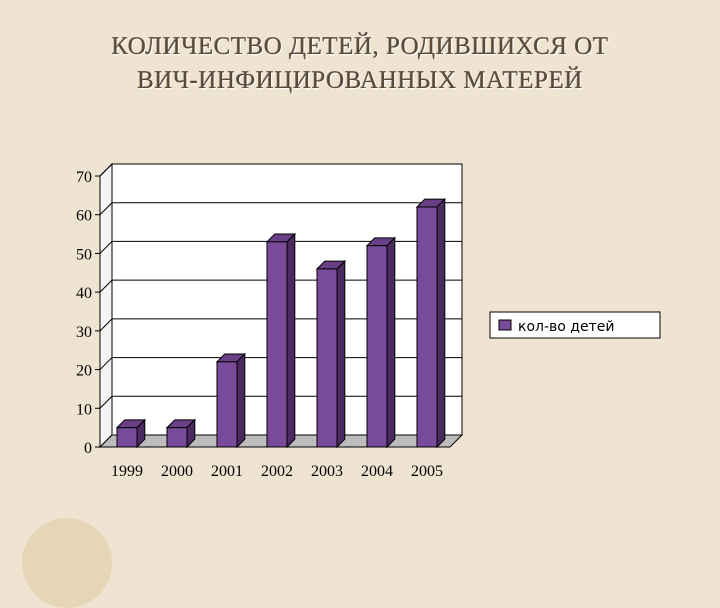 The image size is (720, 608). Describe the element at coordinates (84, 216) in the screenshot. I see `y-tick-label: 60` at that location.